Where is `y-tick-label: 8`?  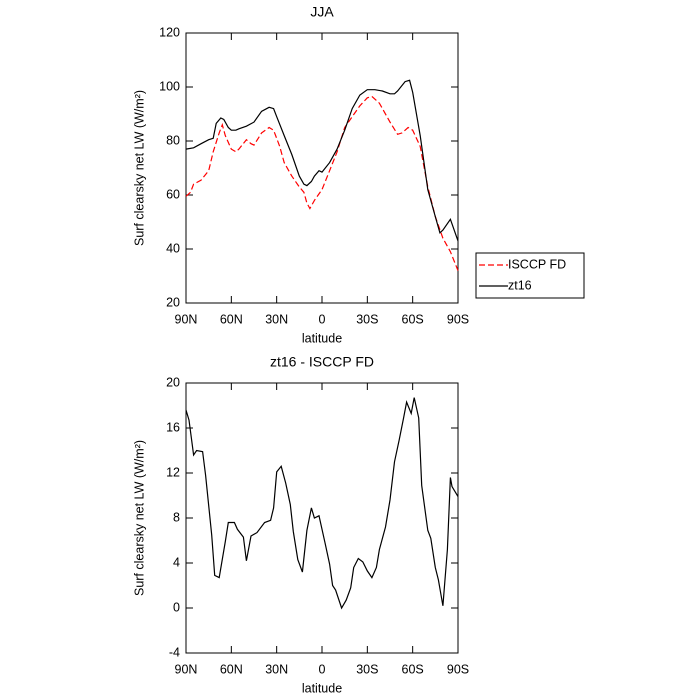
y-tick-label: 8 is located at coordinates (176, 517).